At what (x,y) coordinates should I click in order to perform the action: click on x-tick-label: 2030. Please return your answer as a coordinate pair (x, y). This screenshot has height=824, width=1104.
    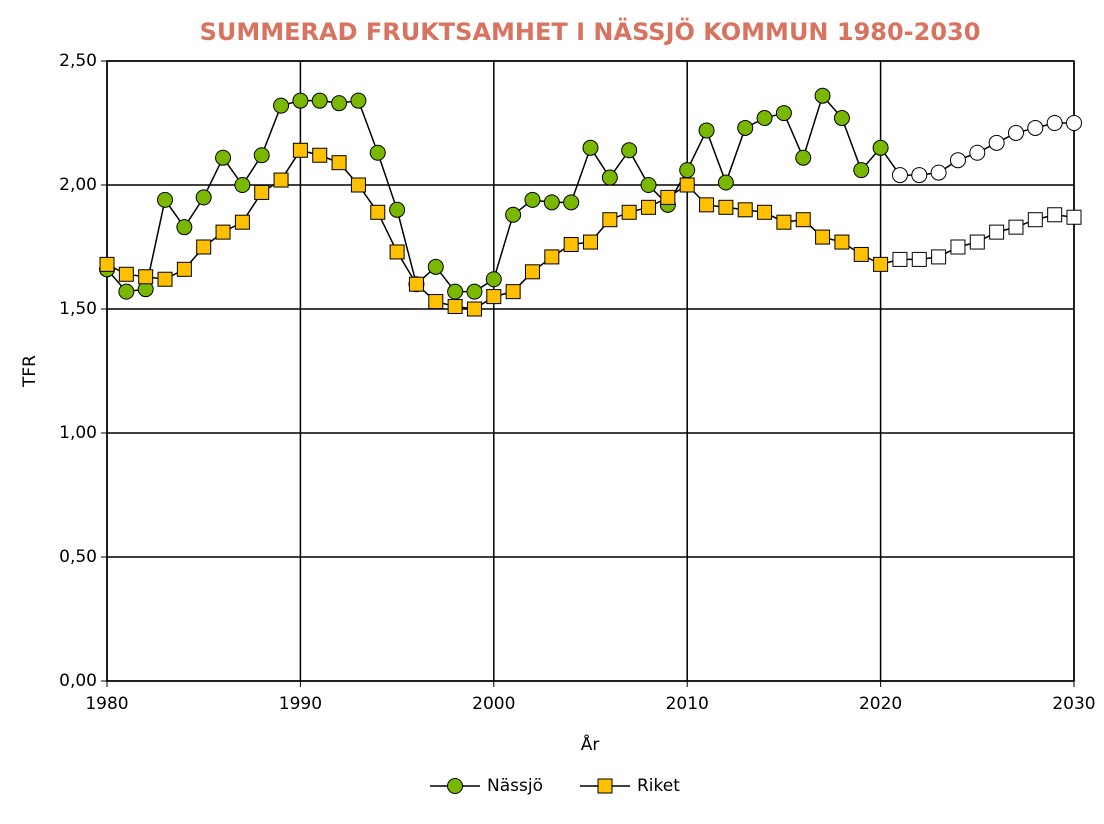
    Looking at the image, I should click on (1073, 704).